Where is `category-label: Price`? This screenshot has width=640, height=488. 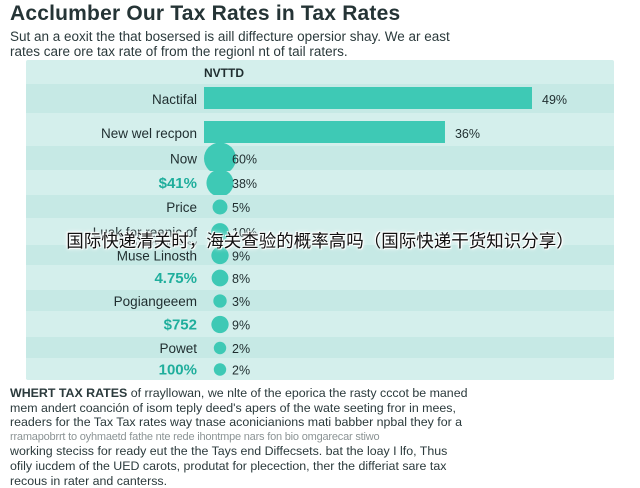 category-label: Price is located at coordinates (181, 207).